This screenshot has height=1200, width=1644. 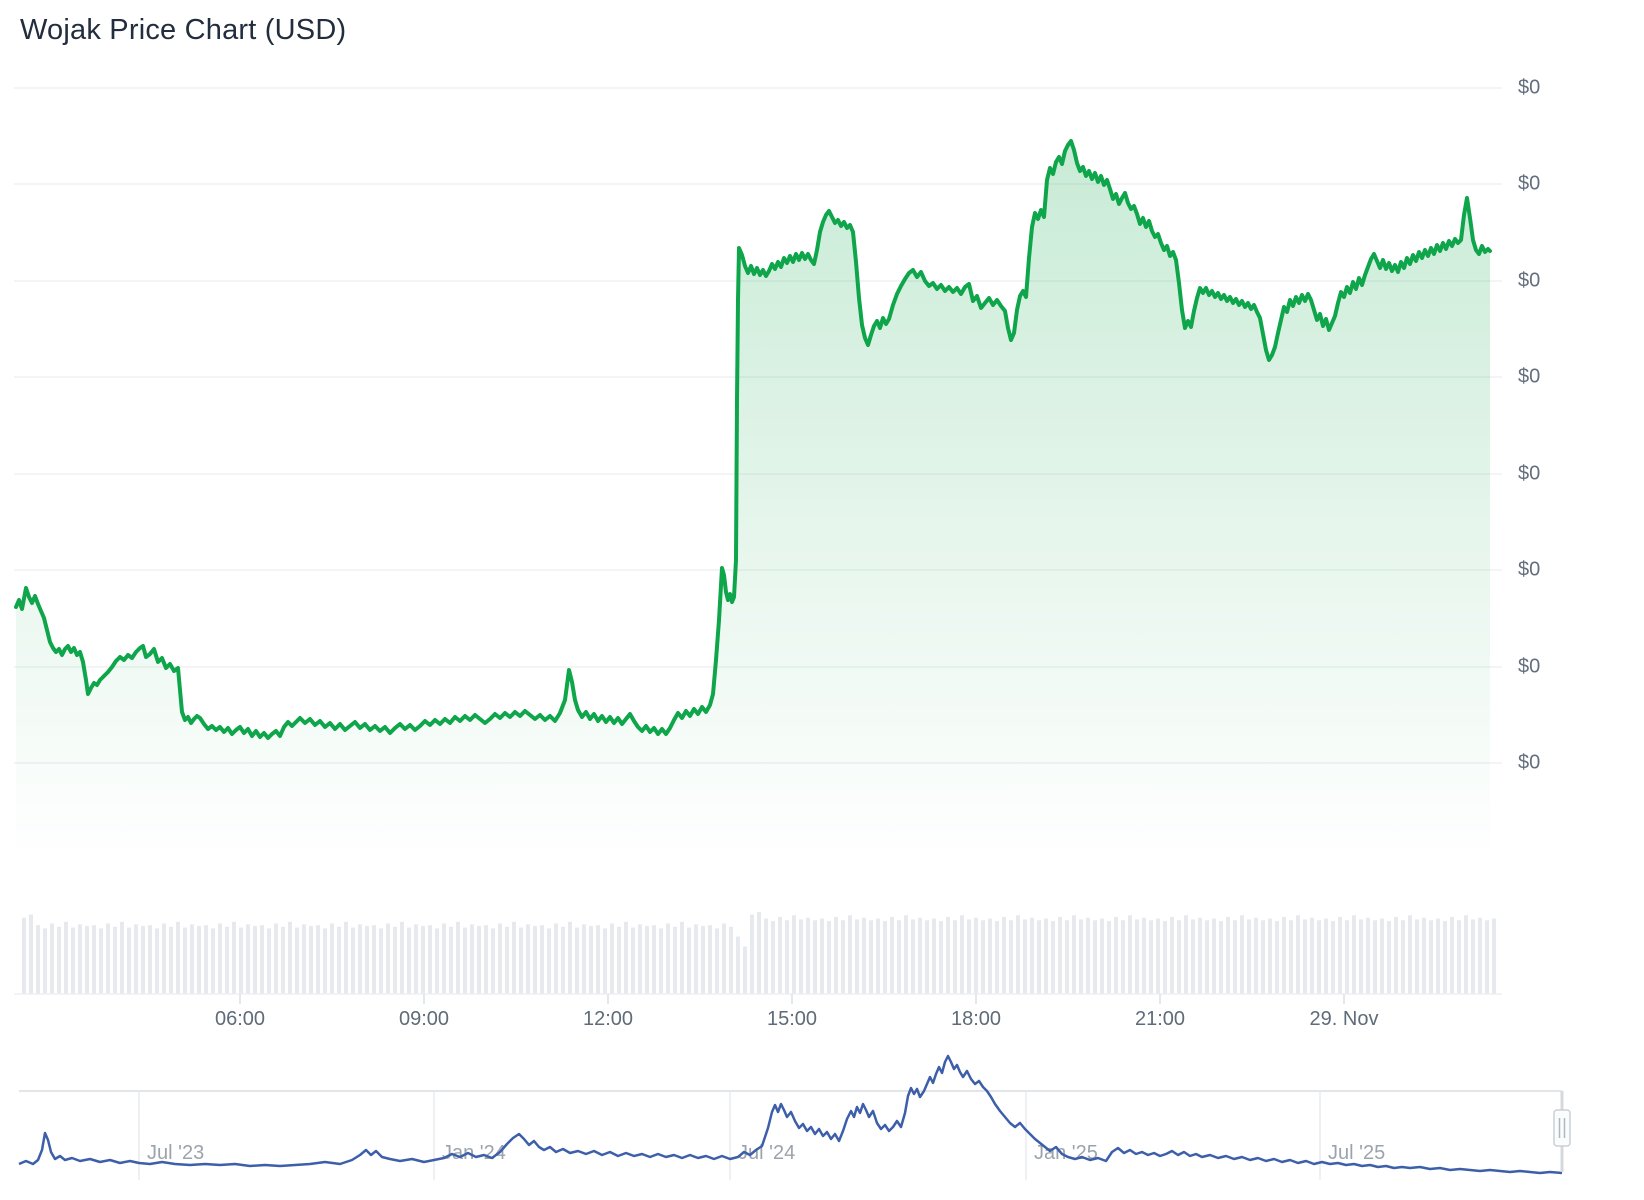 What do you see at coordinates (183, 30) in the screenshot?
I see `chart-title: Wojak Price Chart (USD)` at bounding box center [183, 30].